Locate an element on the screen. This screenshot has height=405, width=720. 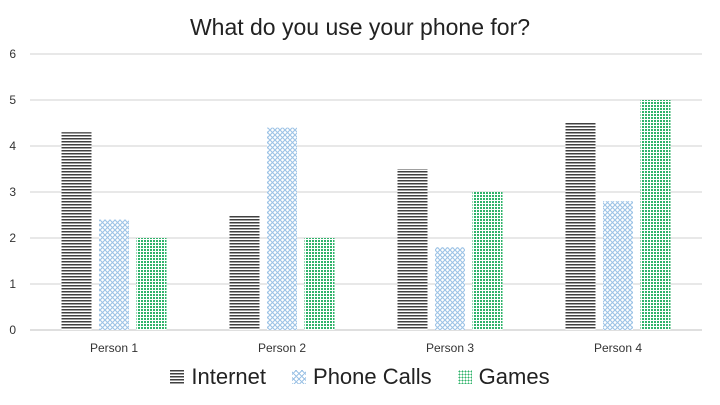
x-tick-label: Person 4 is located at coordinates (618, 348).